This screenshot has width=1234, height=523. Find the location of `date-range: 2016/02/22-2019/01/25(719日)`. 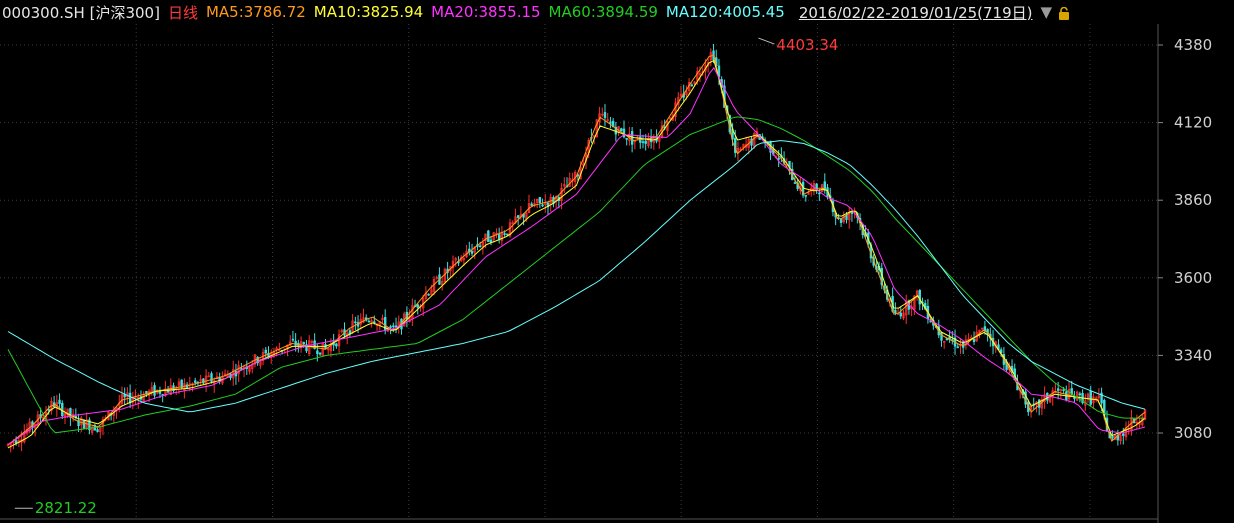

date-range: 2016/02/22-2019/01/25(719日) is located at coordinates (915, 12).